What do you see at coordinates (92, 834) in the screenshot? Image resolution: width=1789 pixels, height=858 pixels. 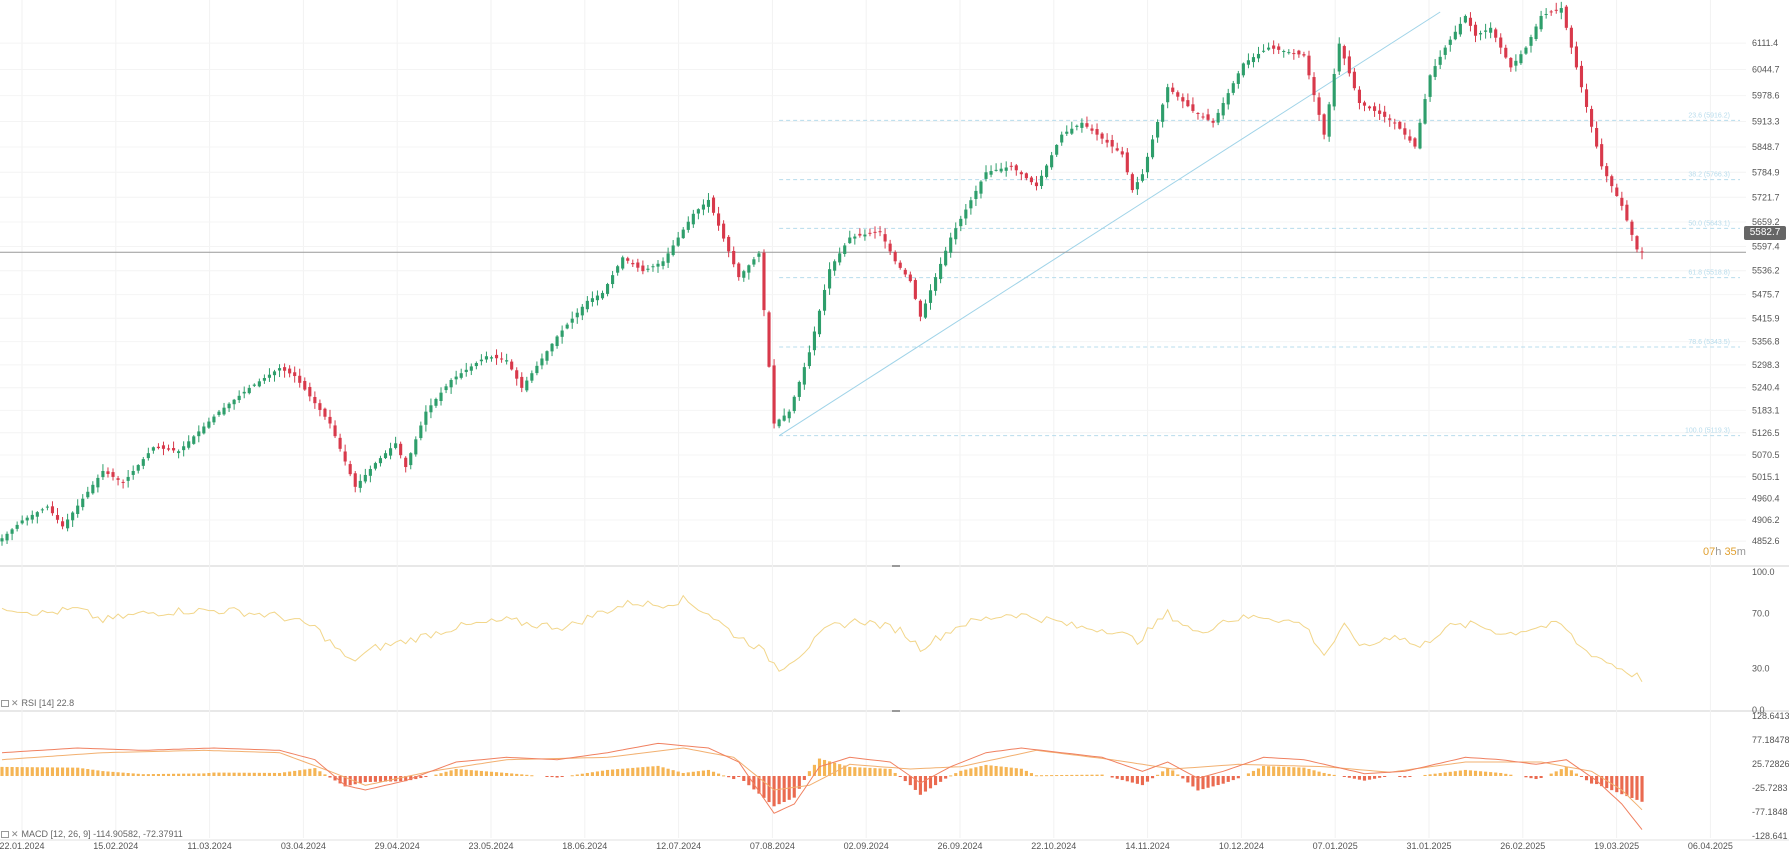 I see `macd-label: ✕ MACD [12, 26, 9] -114.90582, -72.37911` at bounding box center [92, 834].